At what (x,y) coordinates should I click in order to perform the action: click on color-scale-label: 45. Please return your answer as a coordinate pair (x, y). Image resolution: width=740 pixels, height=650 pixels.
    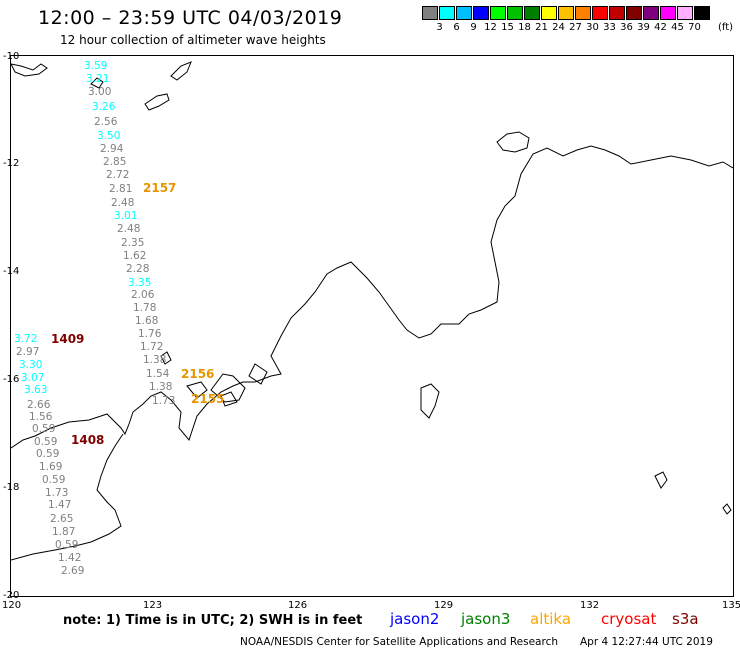
    Looking at the image, I should click on (677, 27).